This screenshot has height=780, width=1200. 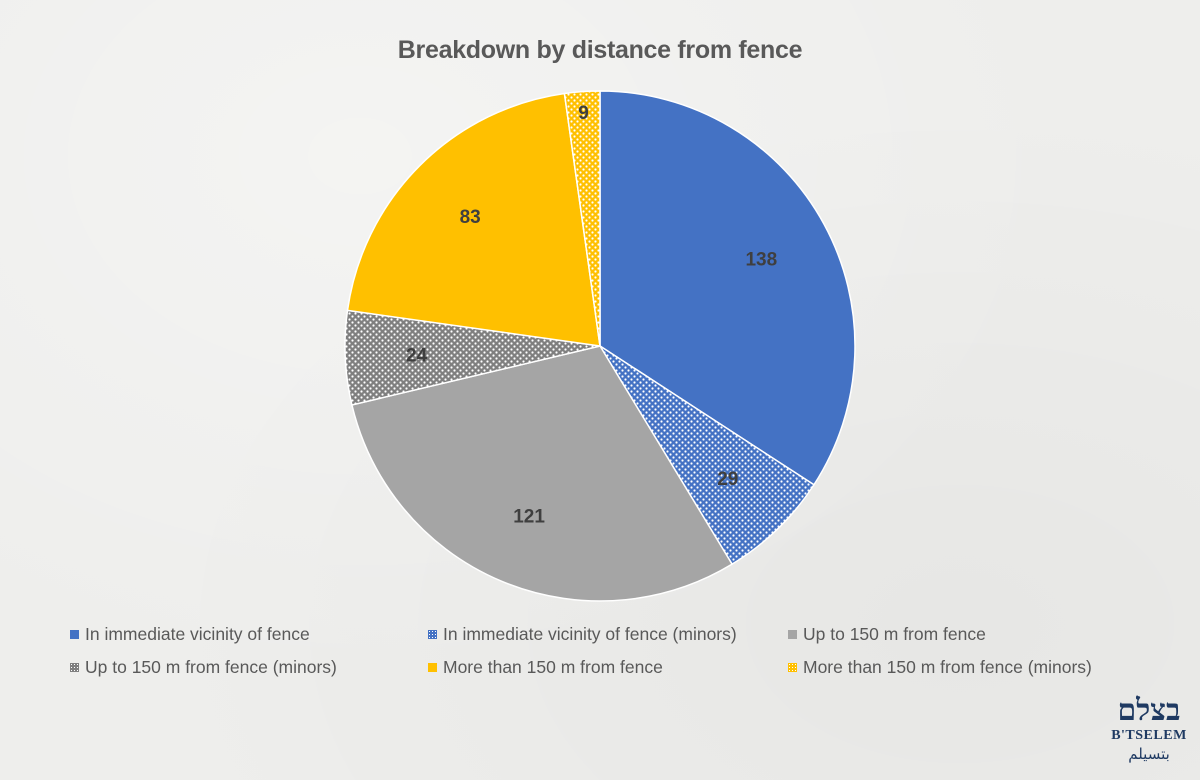 I want to click on legend-label: Up to 150 m from fence (minors), so click(x=211, y=667).